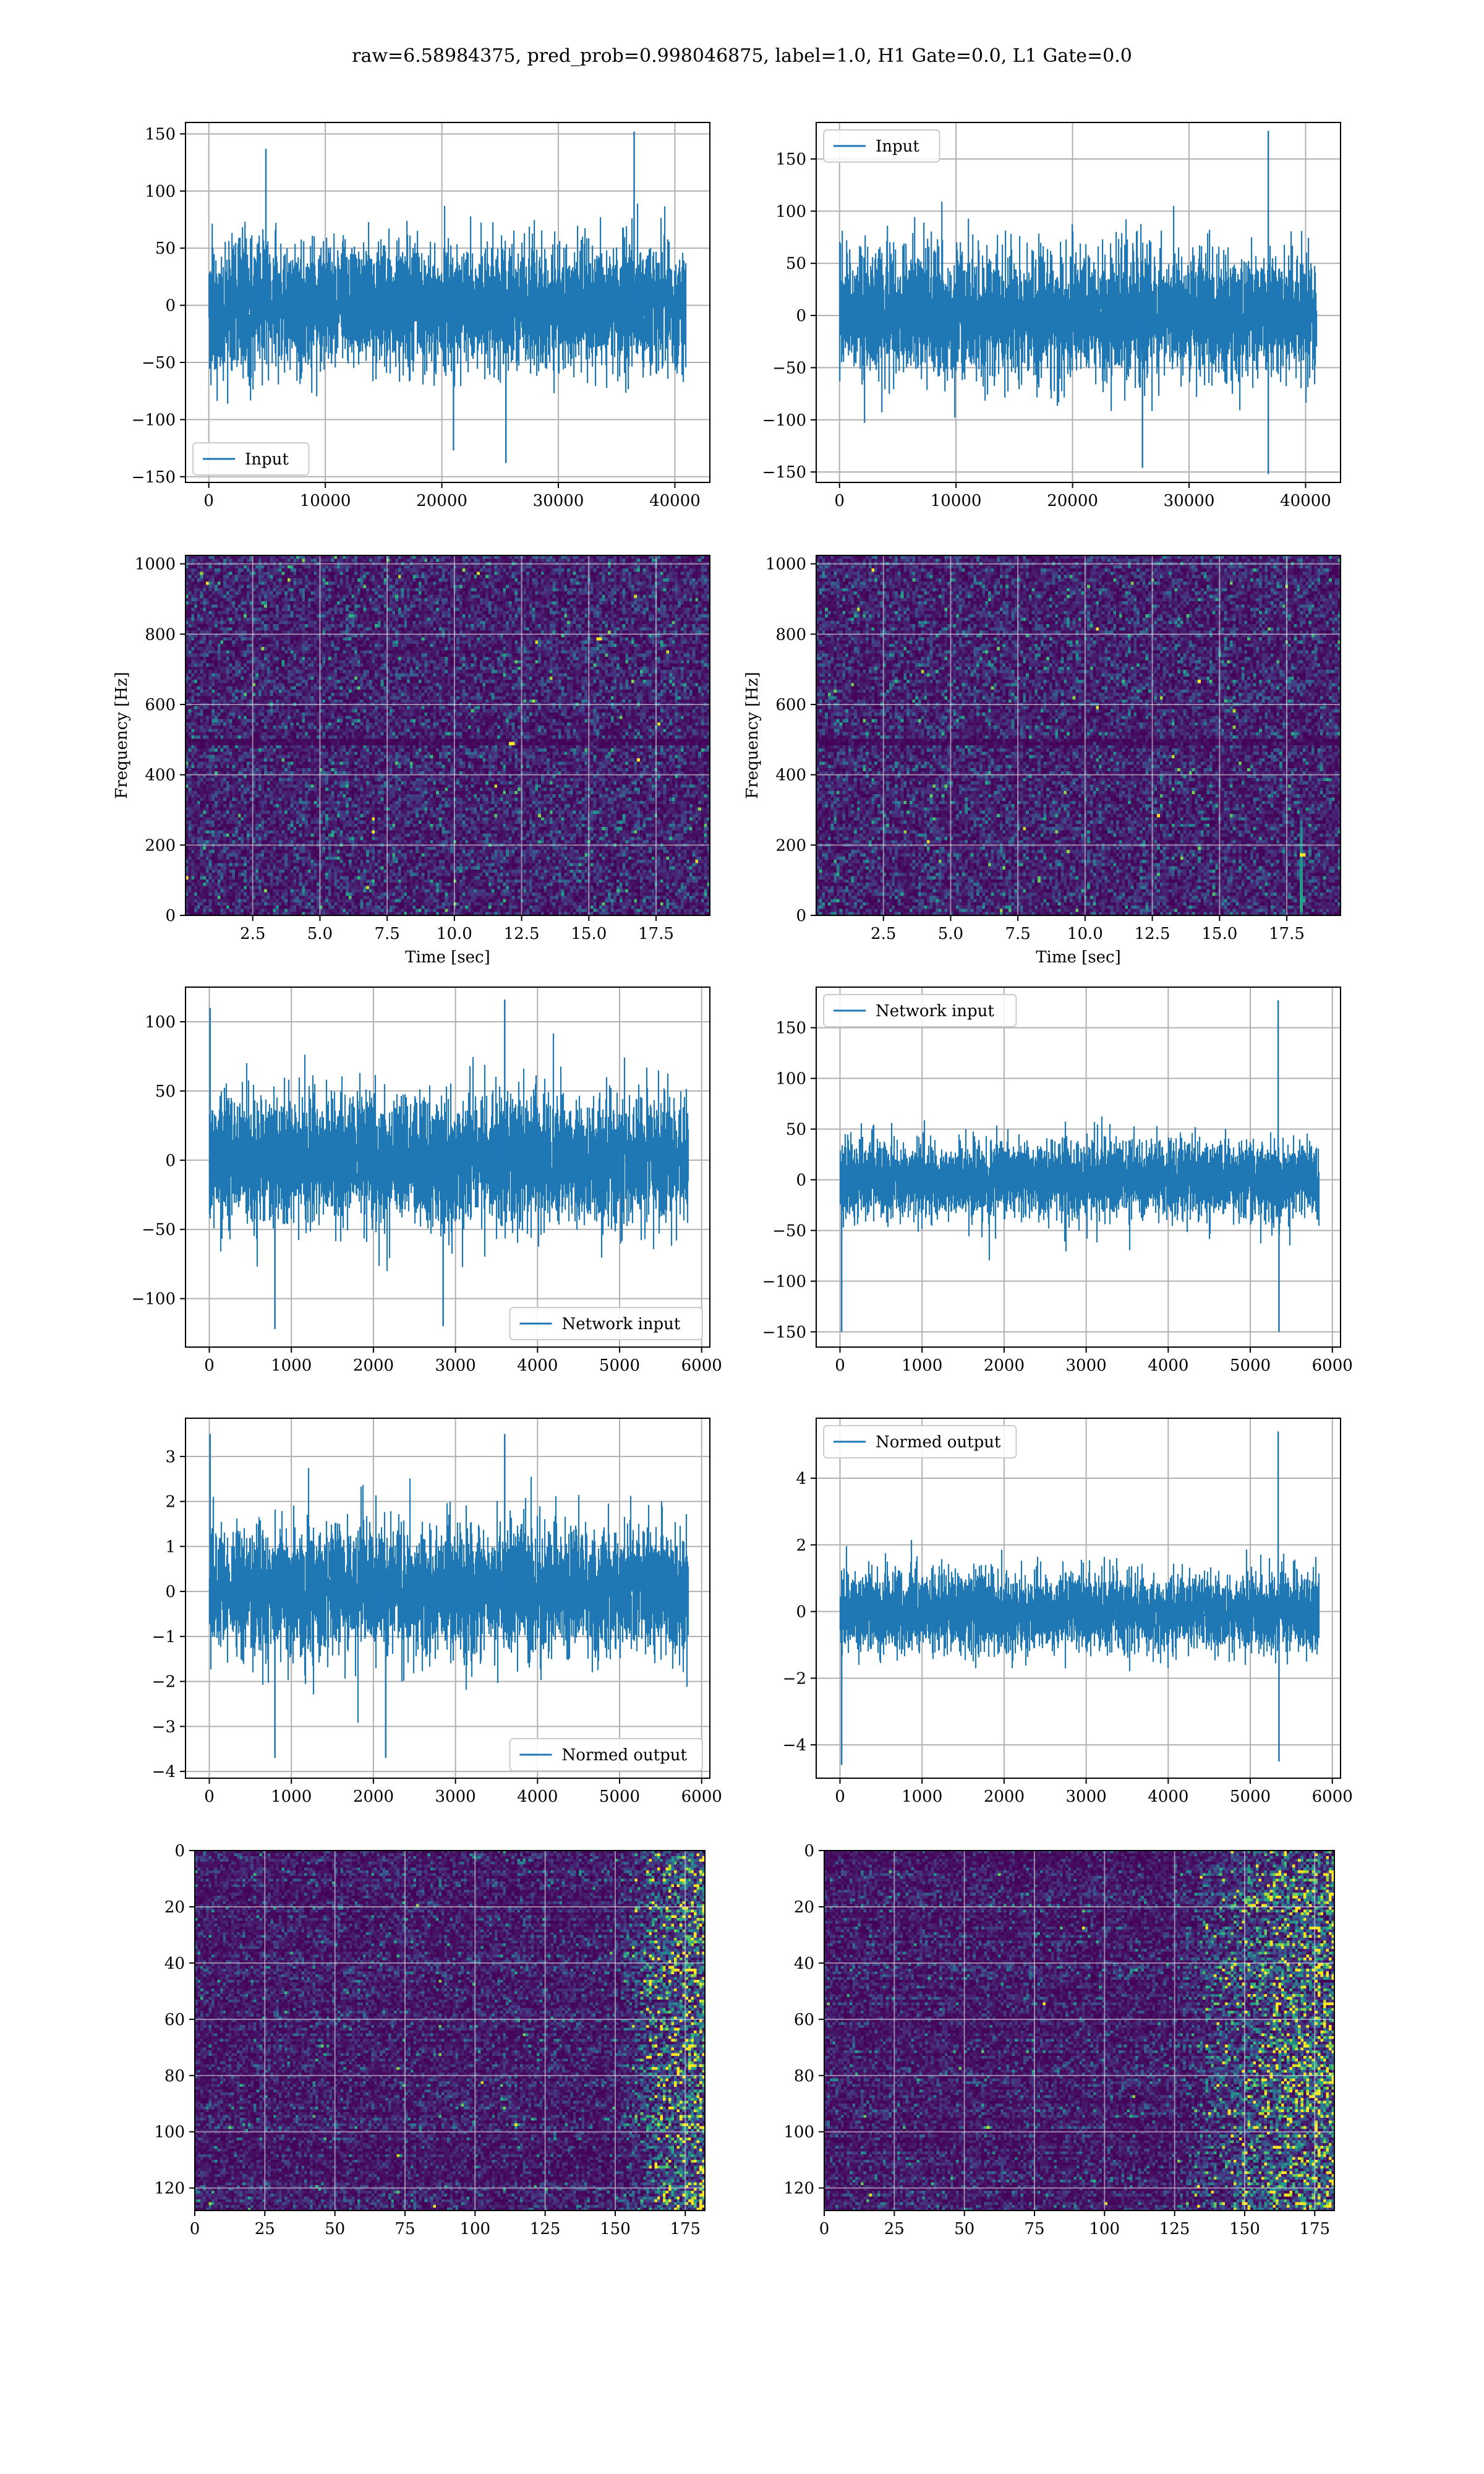  I want to click on legend-label: Network input, so click(935, 1011).